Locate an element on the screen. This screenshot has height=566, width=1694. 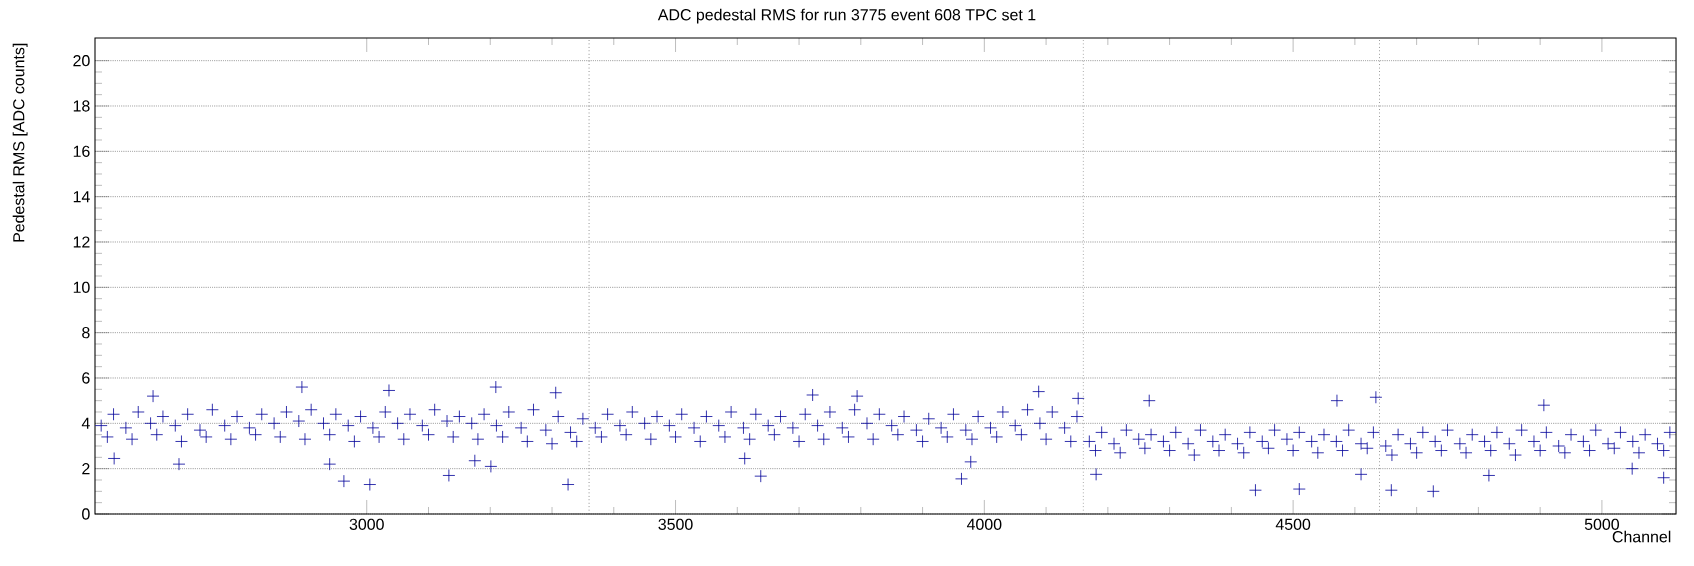
y-tick-label: 8 is located at coordinates (86, 333).